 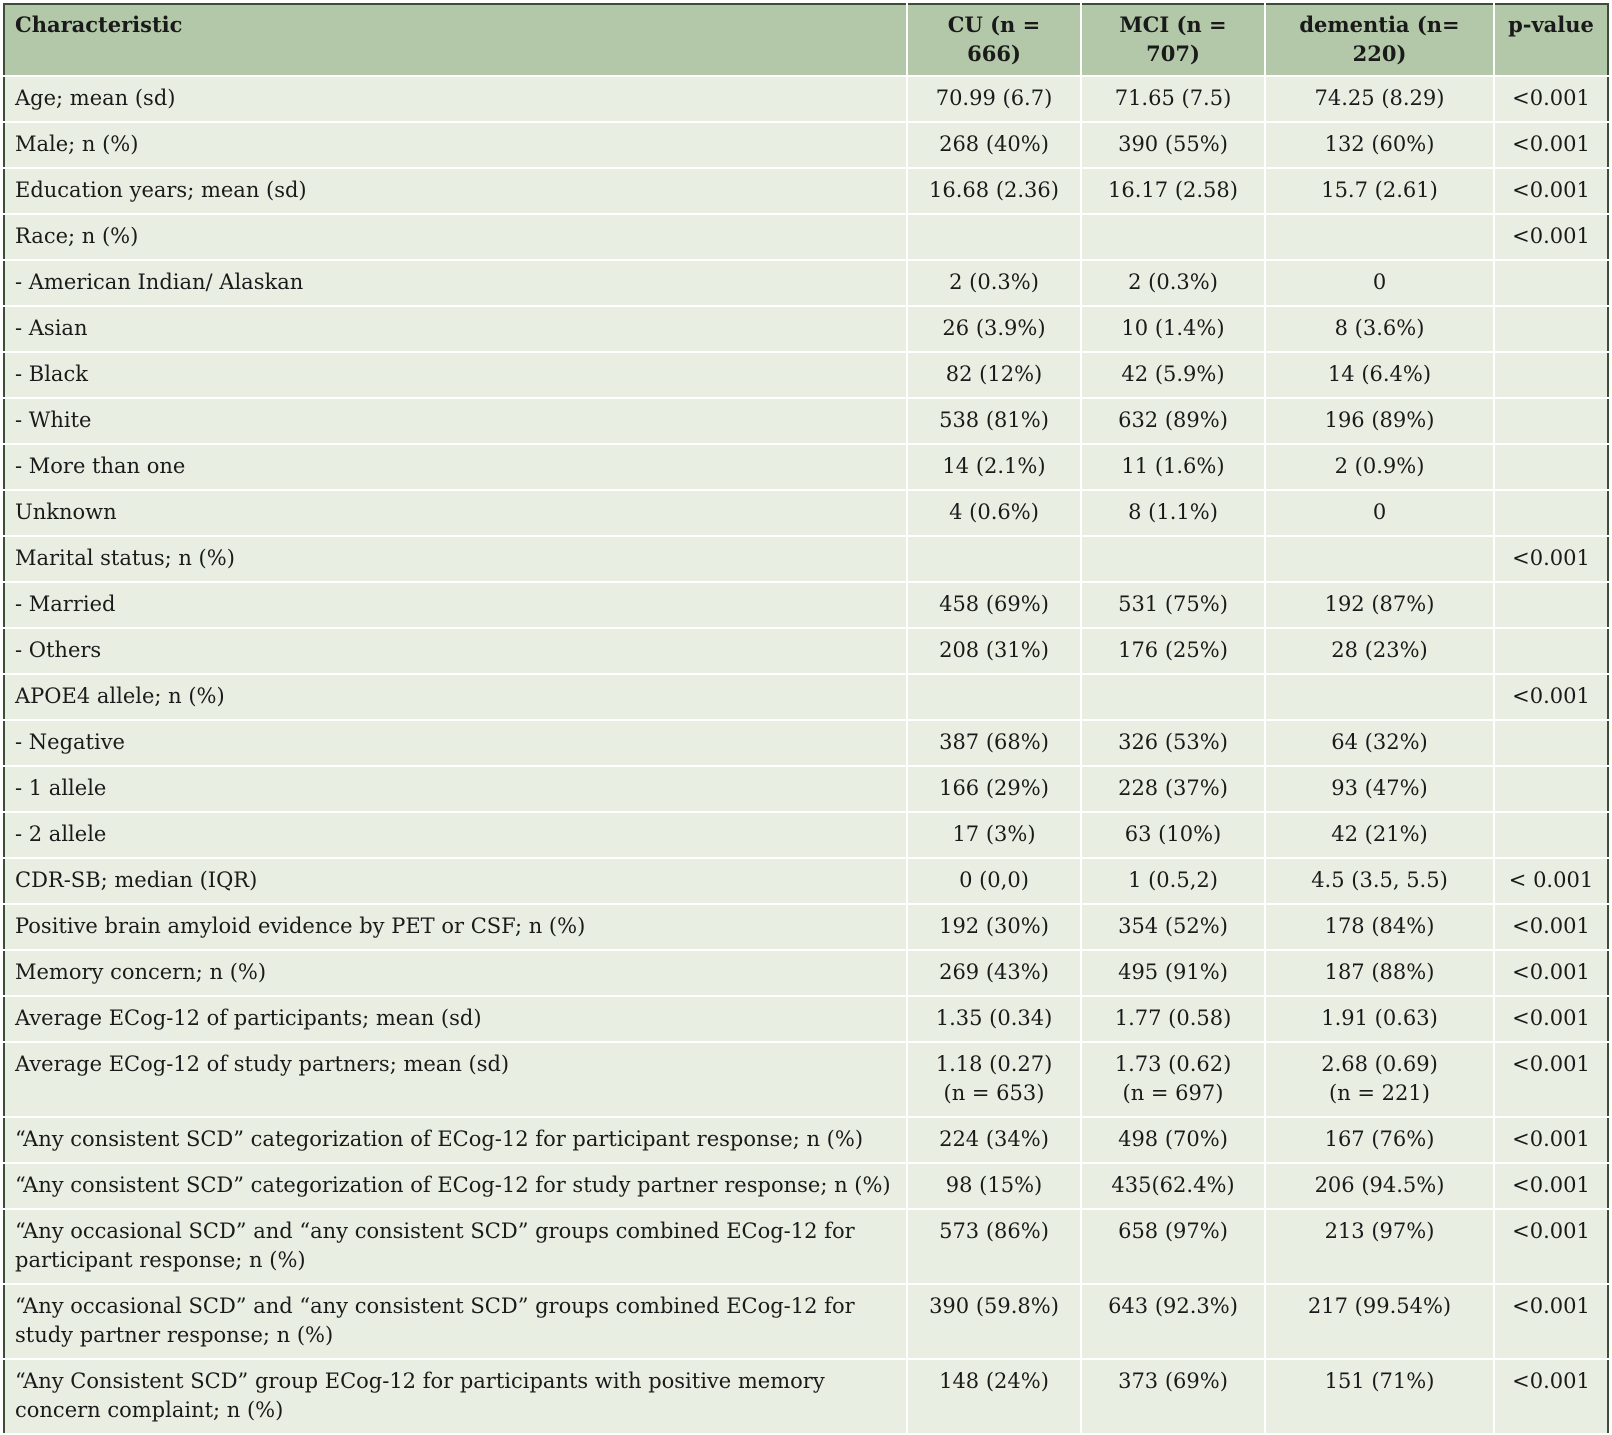 I want to click on cell-mci-value: 8 (1.1%), so click(x=1173, y=512).